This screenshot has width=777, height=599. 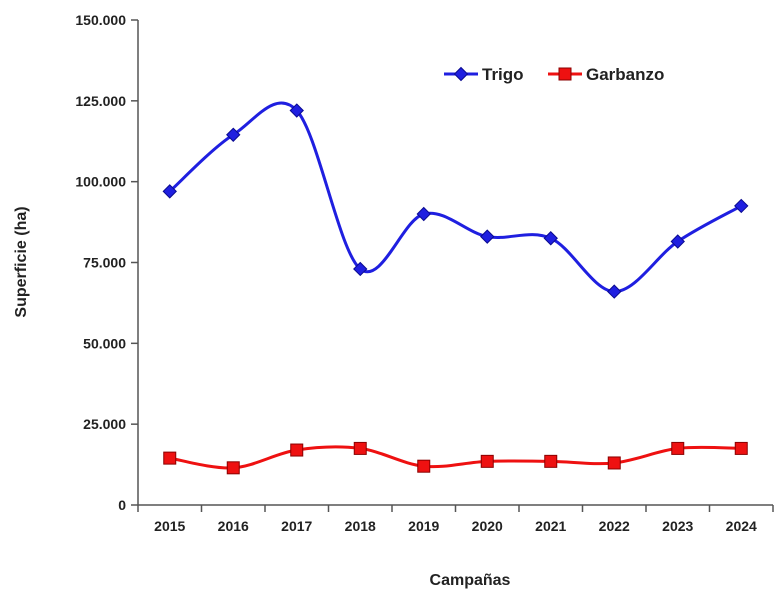 What do you see at coordinates (487, 526) in the screenshot?
I see `x-tick-label: 2020` at bounding box center [487, 526].